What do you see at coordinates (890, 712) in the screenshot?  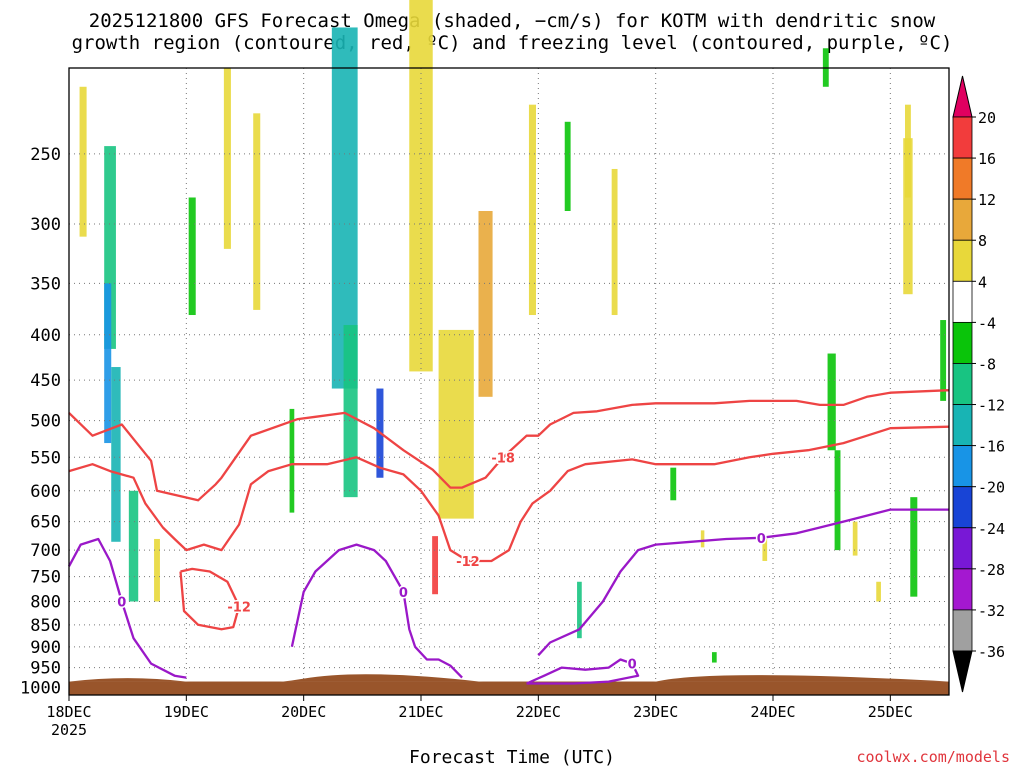 I see `x-tick-label: 25DEC` at bounding box center [890, 712].